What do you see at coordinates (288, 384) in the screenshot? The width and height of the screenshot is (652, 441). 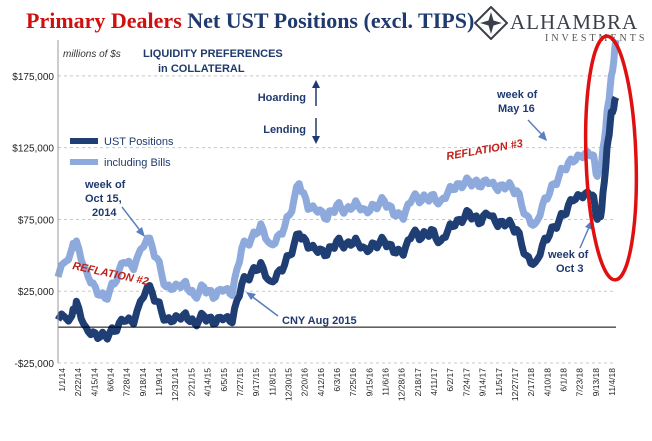 I see `x-tick-label: 12/30/15` at bounding box center [288, 384].